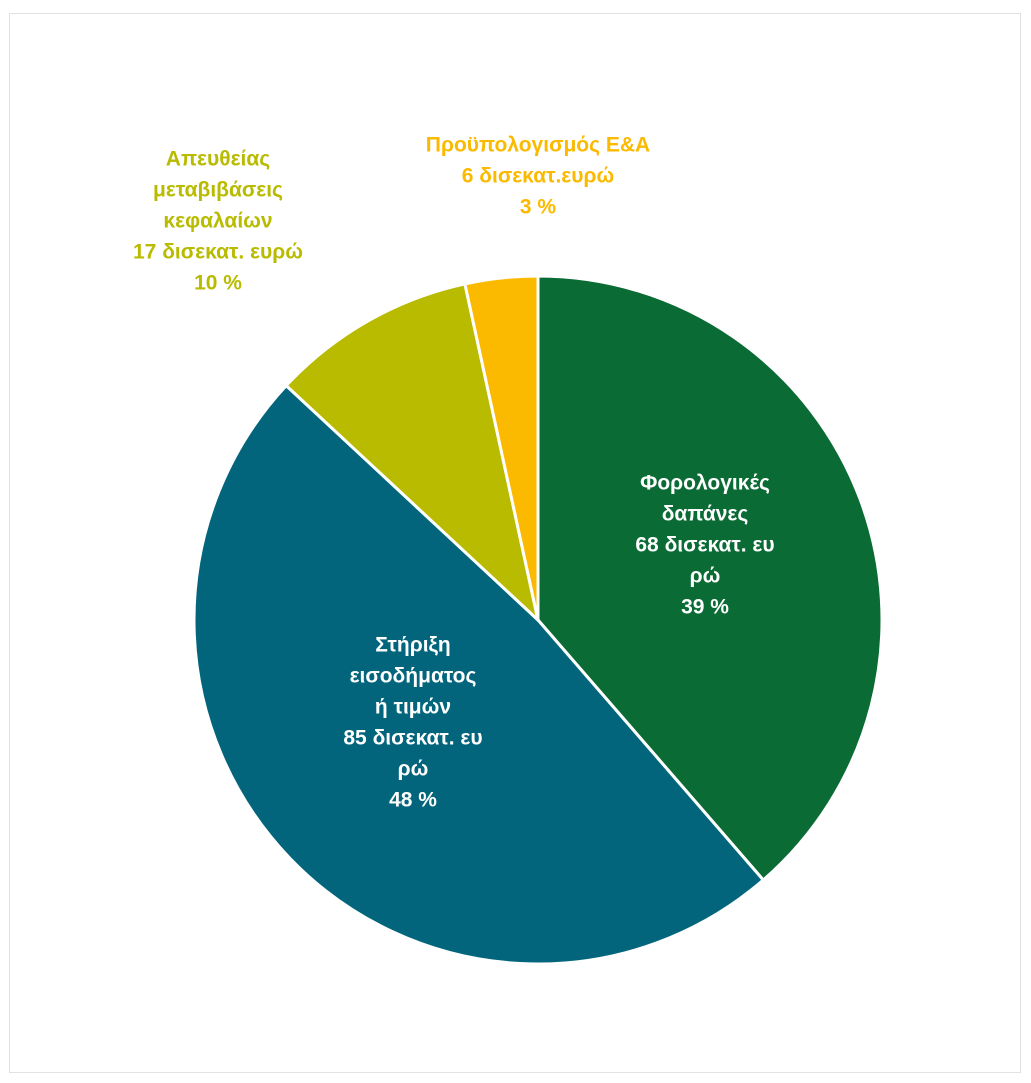 This screenshot has width=1031, height=1083. What do you see at coordinates (705, 607) in the screenshot?
I see `data-label-1-line-5: 39 %` at bounding box center [705, 607].